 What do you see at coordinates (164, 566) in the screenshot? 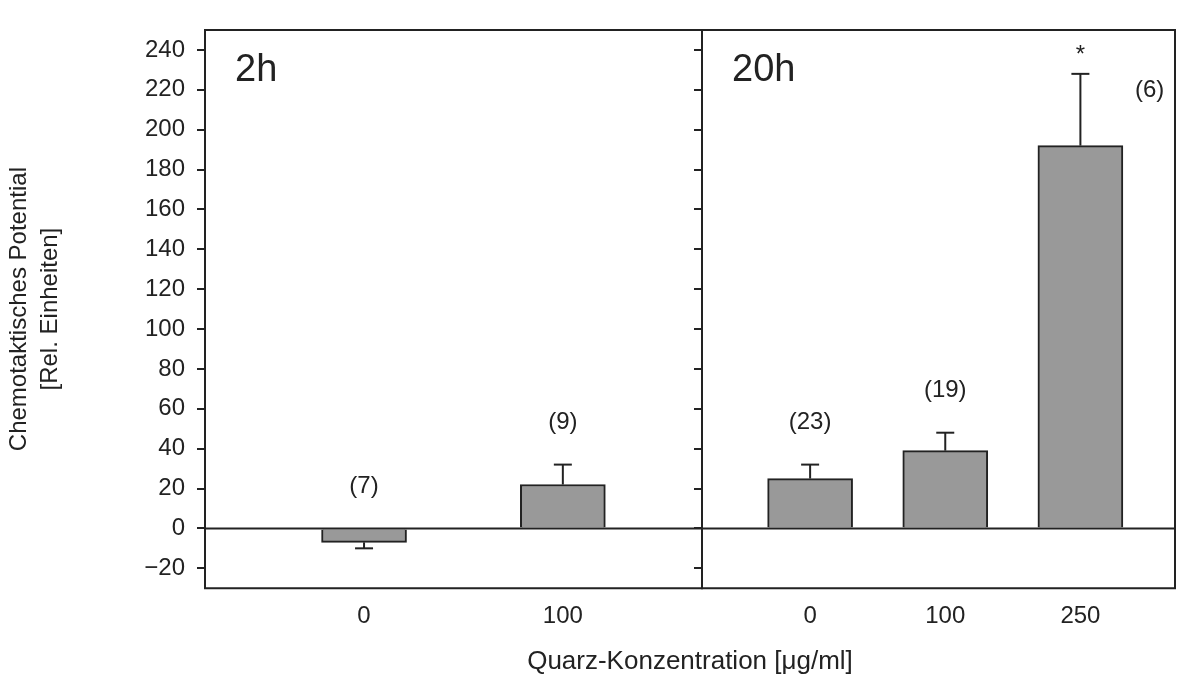
I see `y-tick-label: −20` at bounding box center [164, 566].